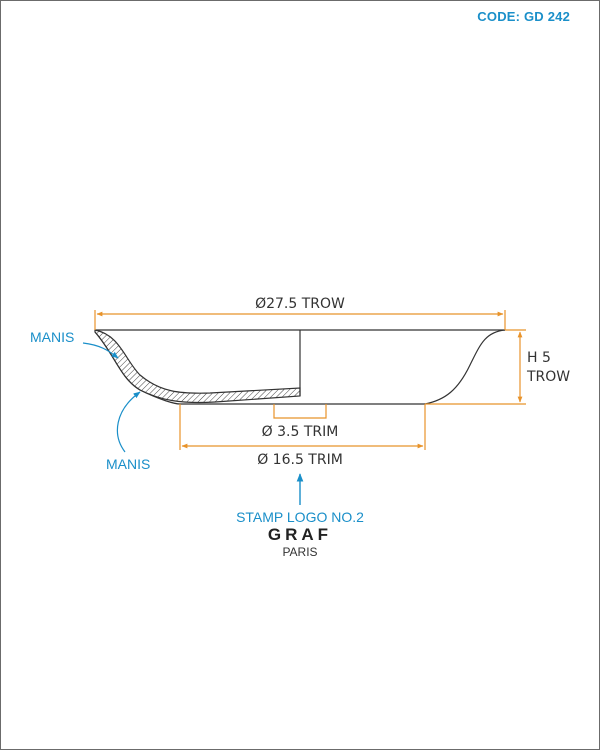  What do you see at coordinates (300, 411) in the screenshot?
I see `inner-trim-box` at bounding box center [300, 411].